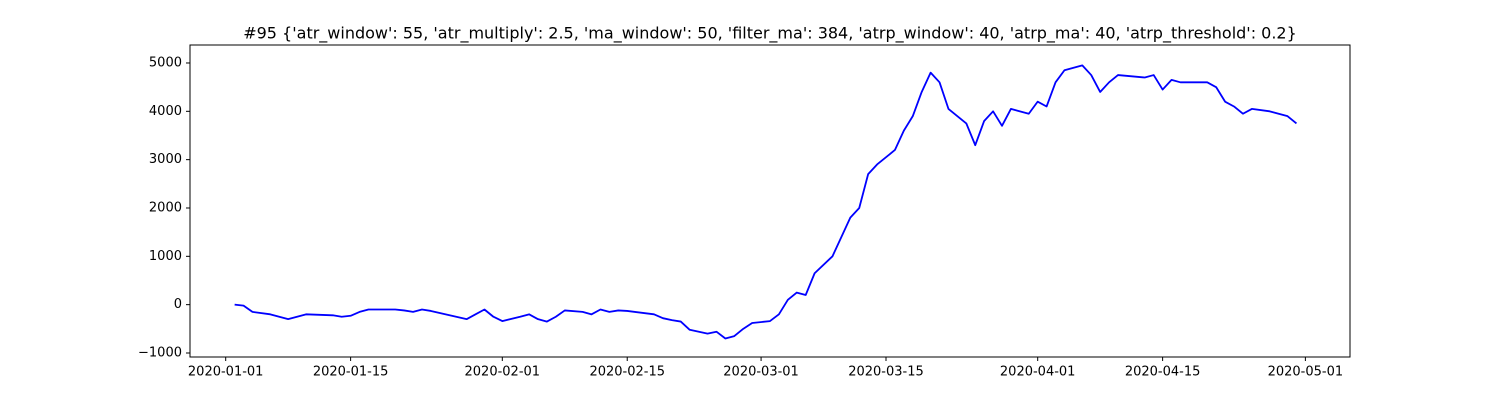 This screenshot has width=1500, height=400. I want to click on y-tick-label: 1000, so click(165, 256).